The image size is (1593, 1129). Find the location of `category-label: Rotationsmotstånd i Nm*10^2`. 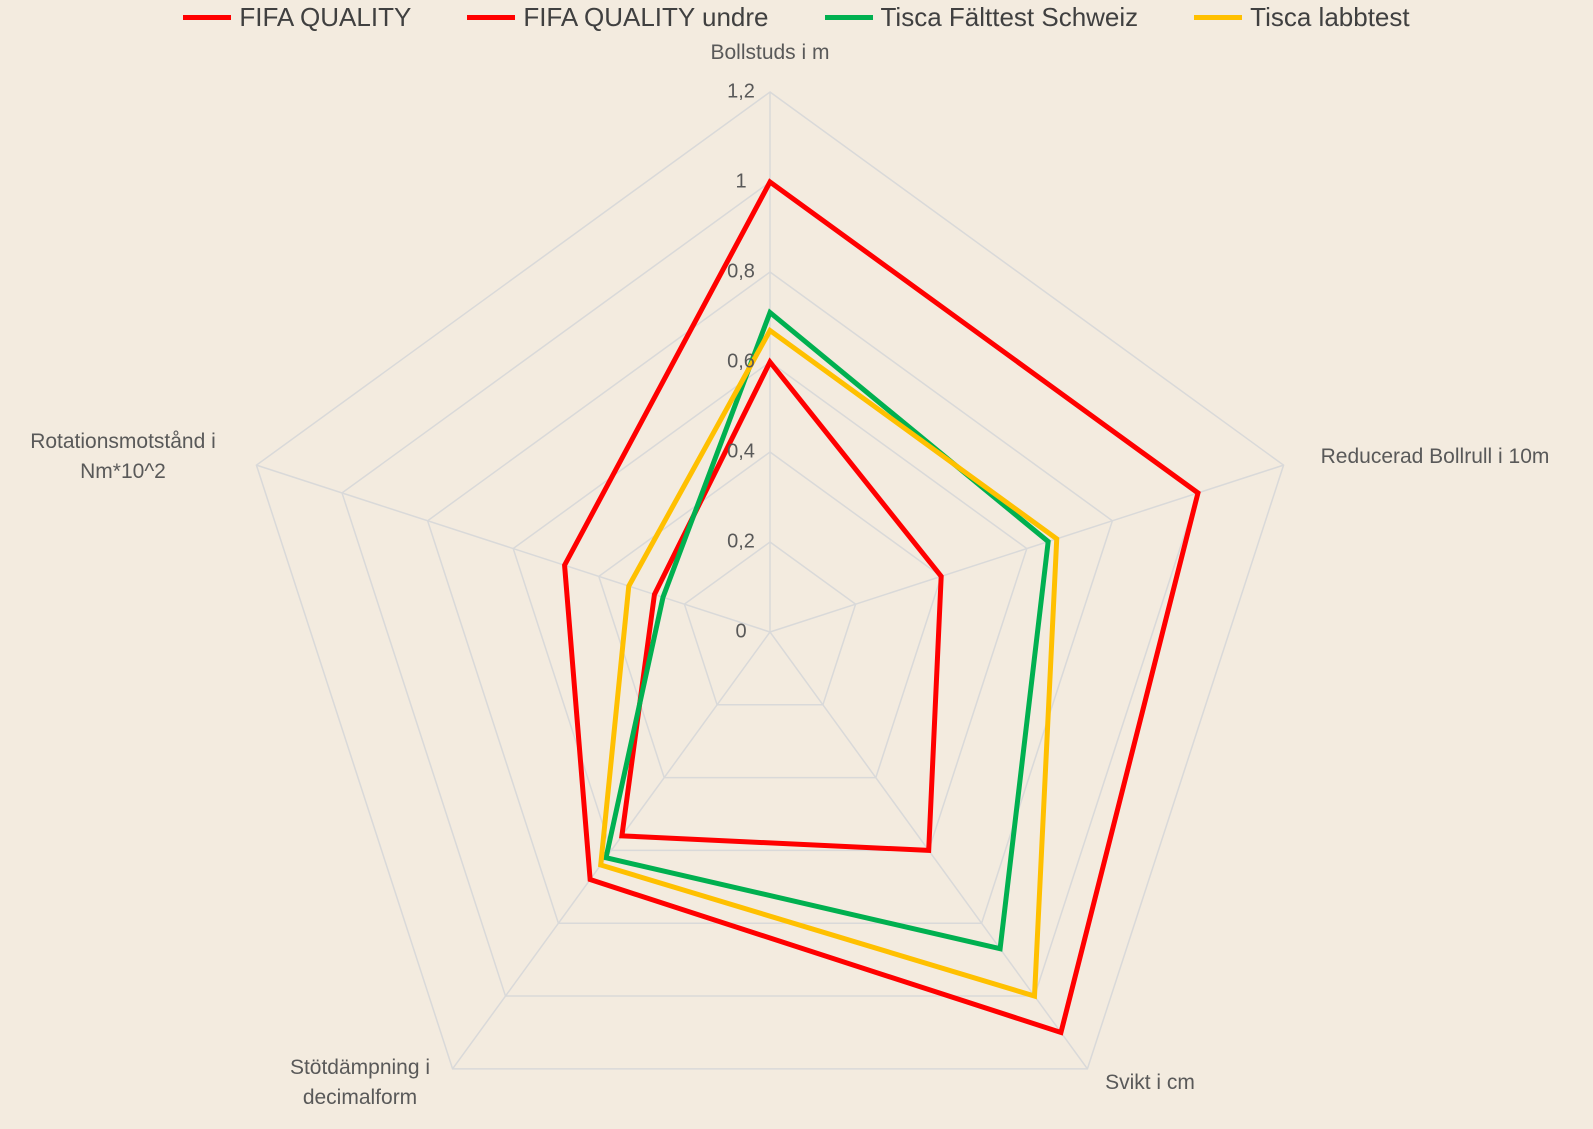

category-label: Rotationsmotstånd i Nm*10^2 is located at coordinates (123, 456).